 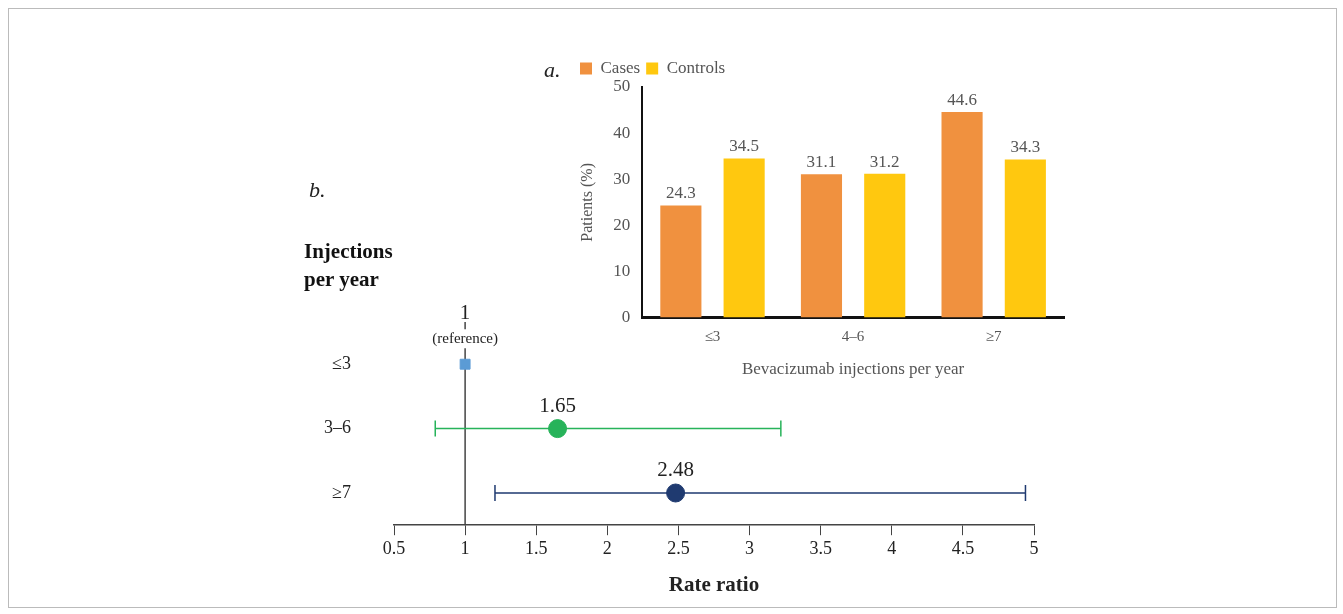 What do you see at coordinates (1025, 147) in the screenshot?
I see `data-label: 34.3` at bounding box center [1025, 147].